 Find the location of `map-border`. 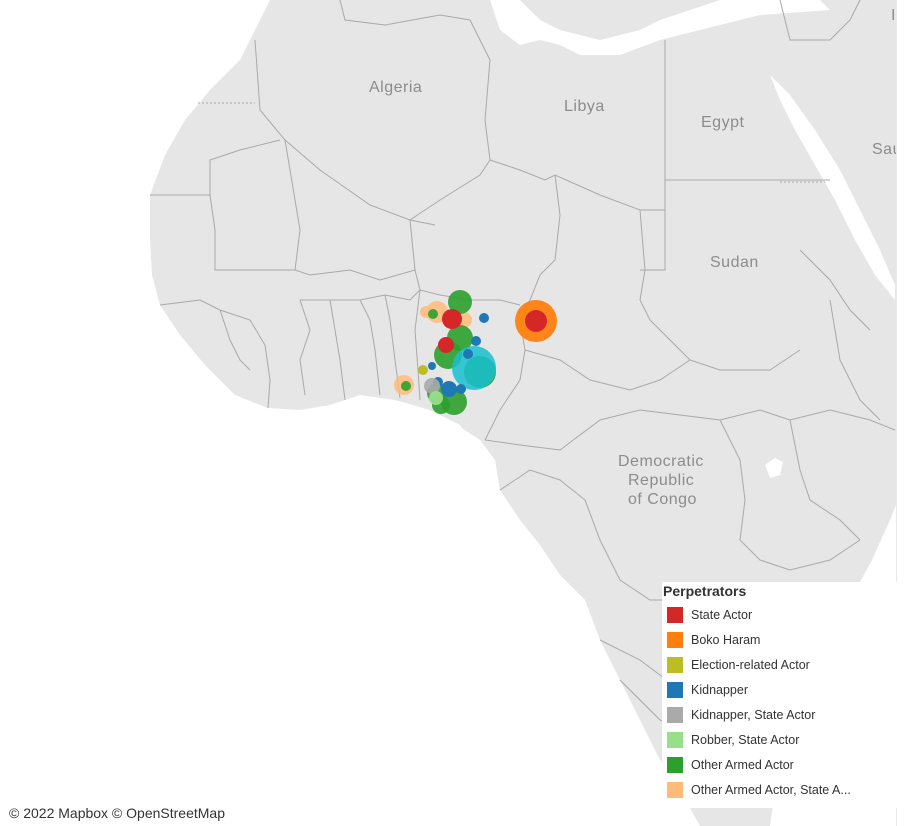

map-border is located at coordinates (896, 413).